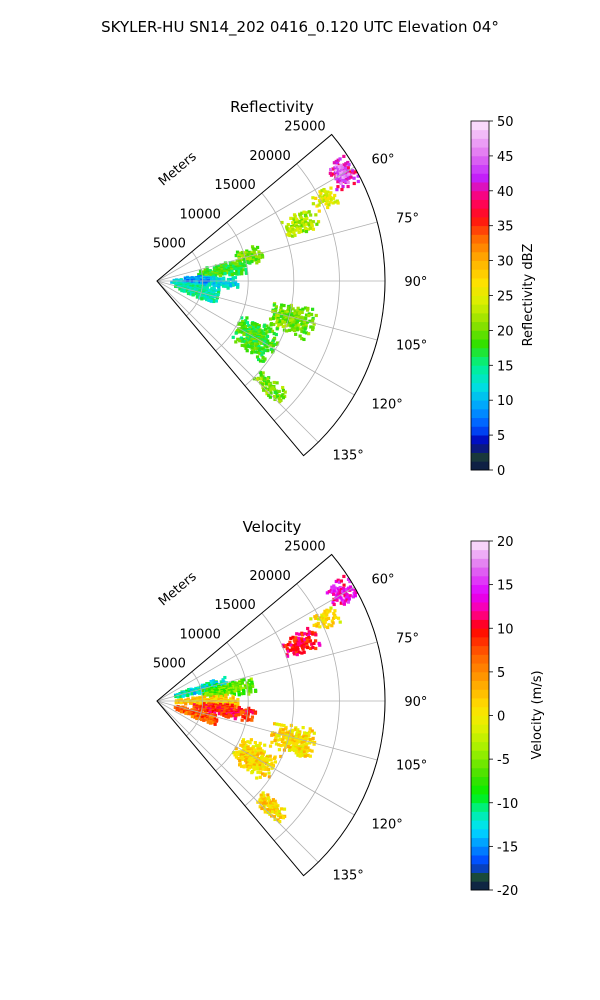 Image resolution: width=600 pixels, height=1000 pixels. Describe the element at coordinates (537, 714) in the screenshot. I see `velocity-colorbar-label: Velocity (m/s)` at that location.